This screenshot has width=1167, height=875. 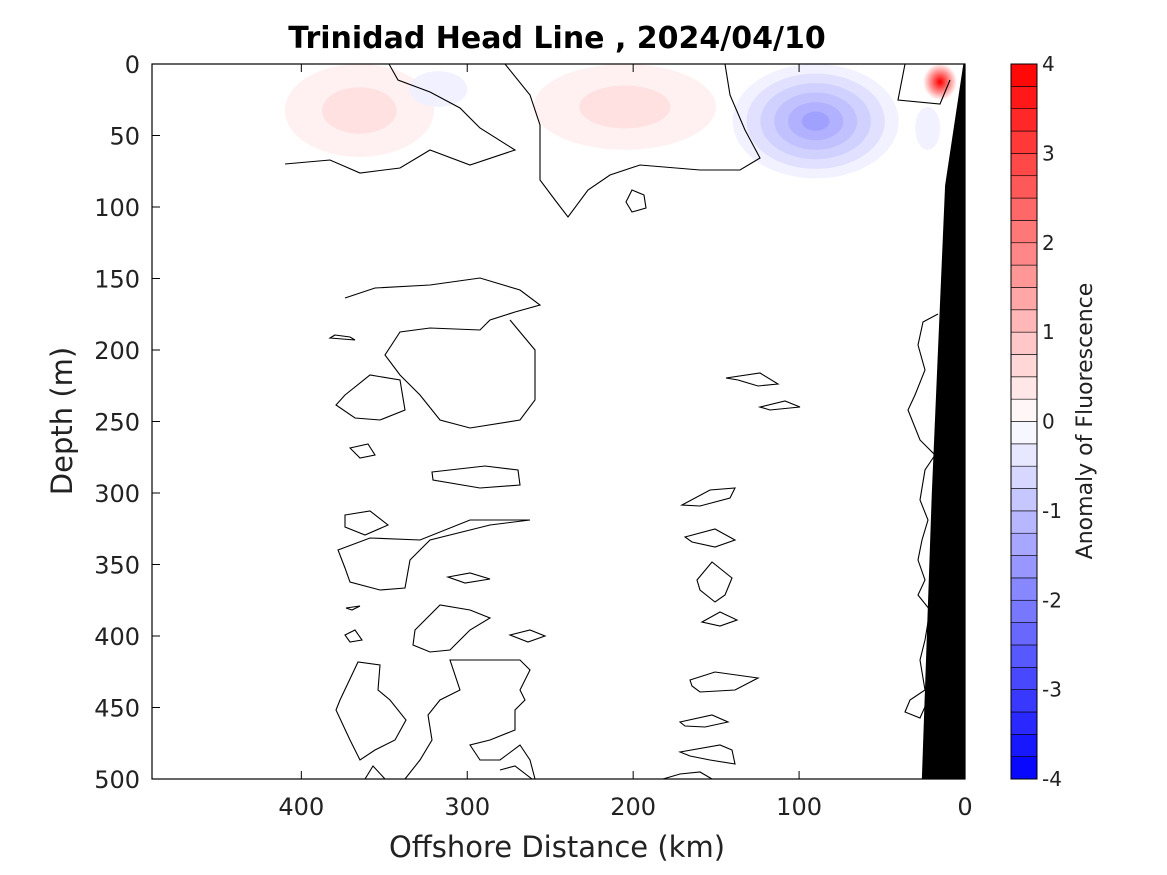 I want to click on colorbar-tick-label: -3, so click(x=1052, y=690).